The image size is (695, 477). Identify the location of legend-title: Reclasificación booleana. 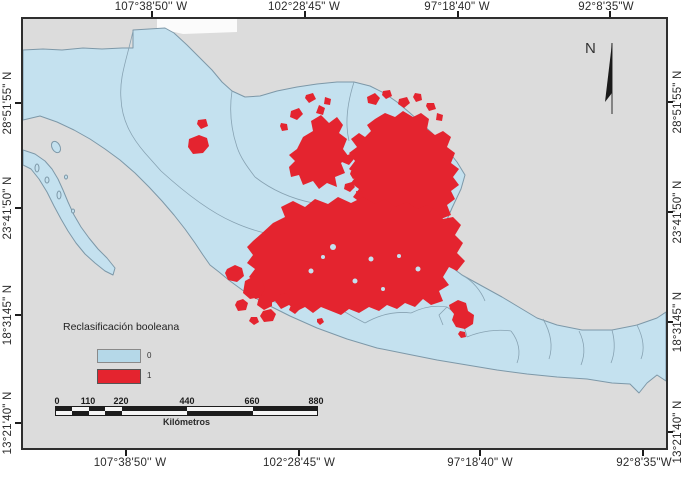
(121, 327).